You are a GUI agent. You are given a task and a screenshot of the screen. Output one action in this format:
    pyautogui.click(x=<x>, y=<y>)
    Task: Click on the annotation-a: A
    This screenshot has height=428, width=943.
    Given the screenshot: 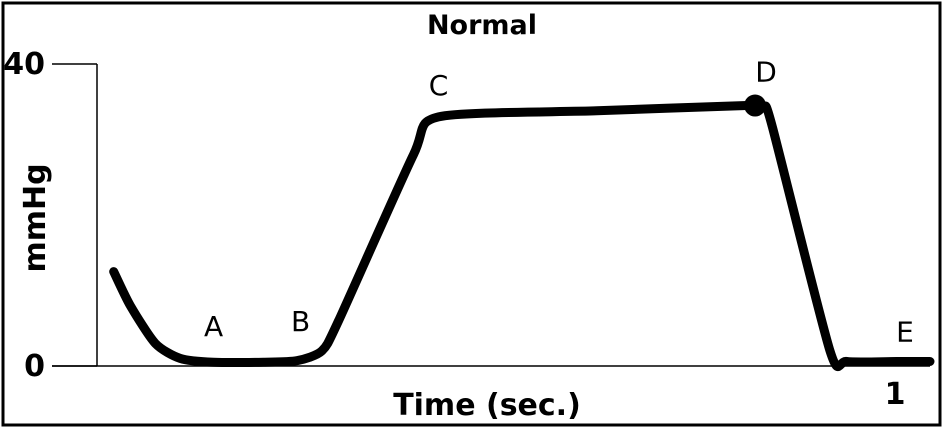 What is the action you would take?
    pyautogui.click(x=213, y=326)
    